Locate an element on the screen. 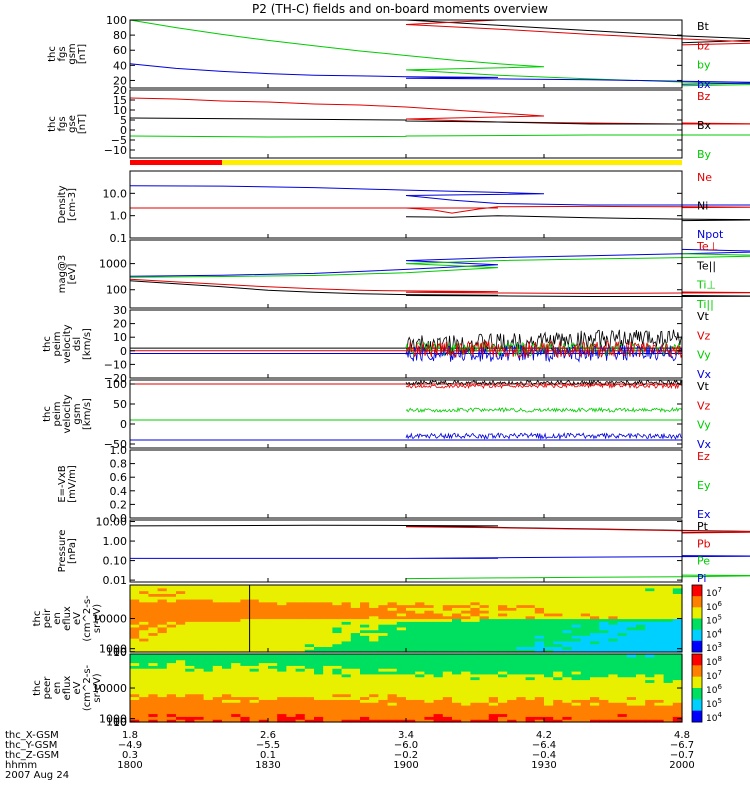 The image size is (750, 804). x-axis-row-value: 2000 is located at coordinates (681, 765).